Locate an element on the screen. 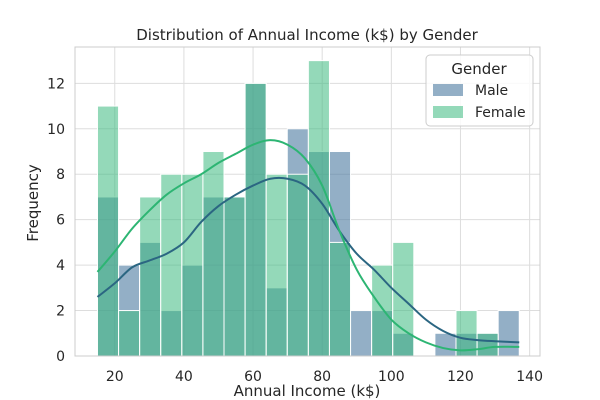 The image size is (600, 400). x-tick-label: 60 is located at coordinates (253, 377).